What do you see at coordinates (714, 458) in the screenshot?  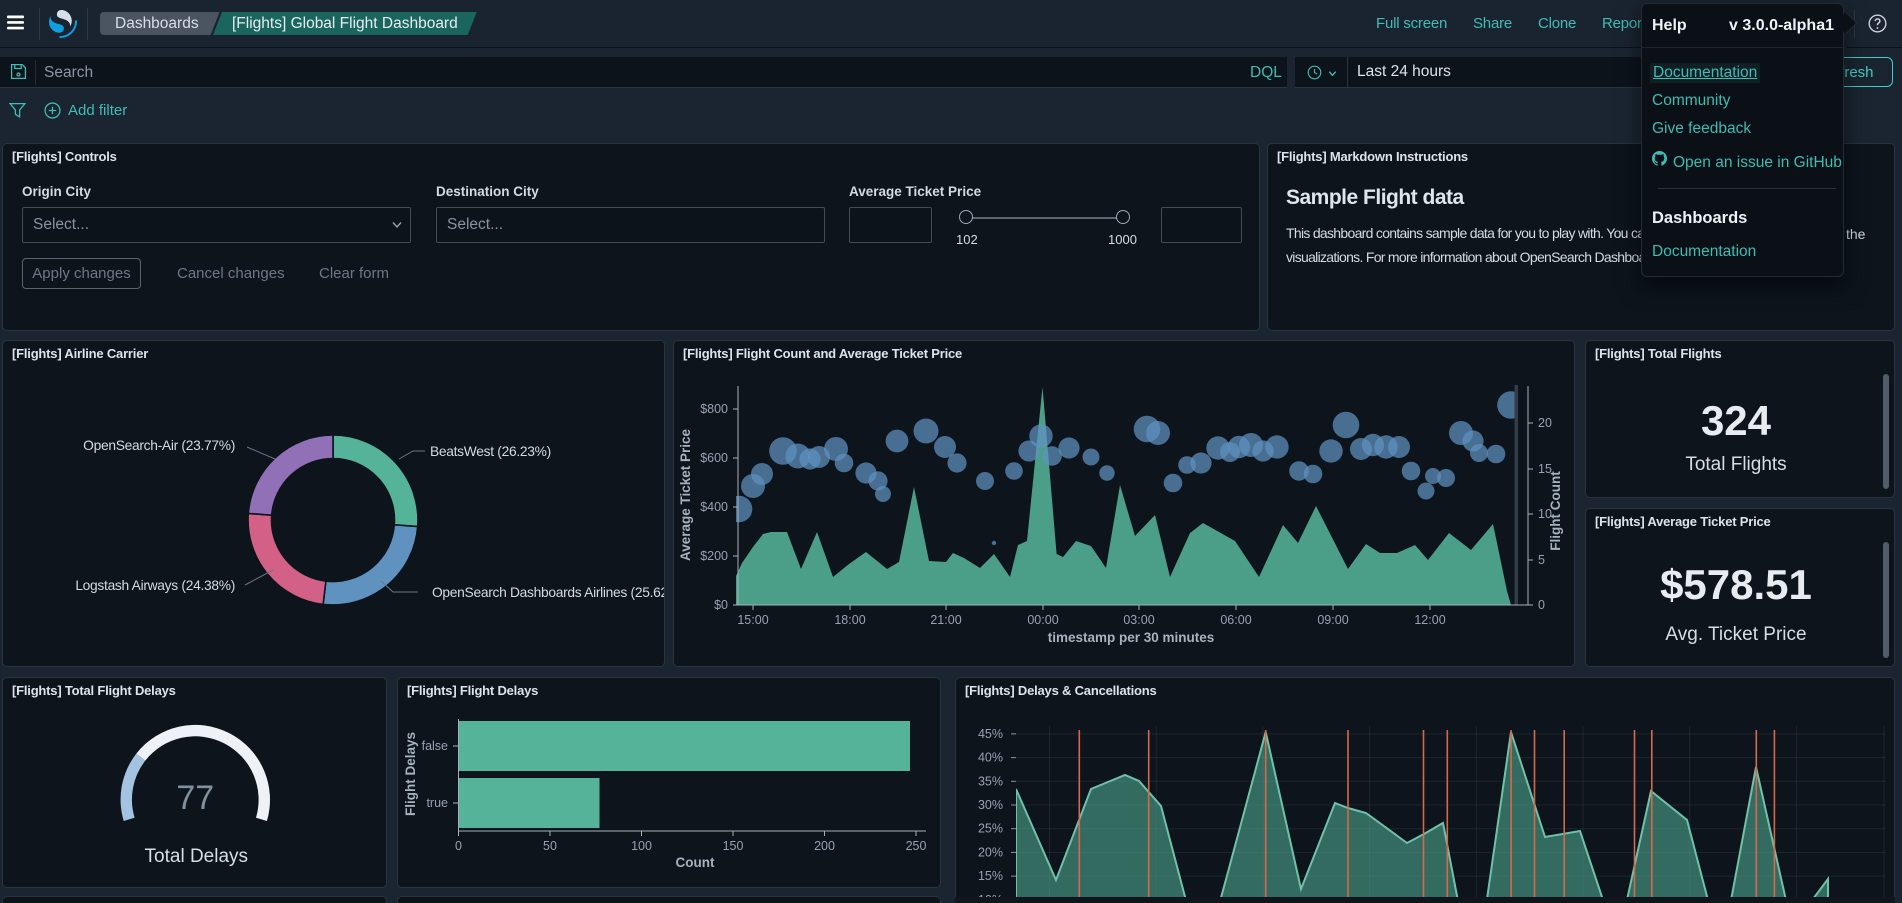 I see `svg-text: $600` at bounding box center [714, 458].